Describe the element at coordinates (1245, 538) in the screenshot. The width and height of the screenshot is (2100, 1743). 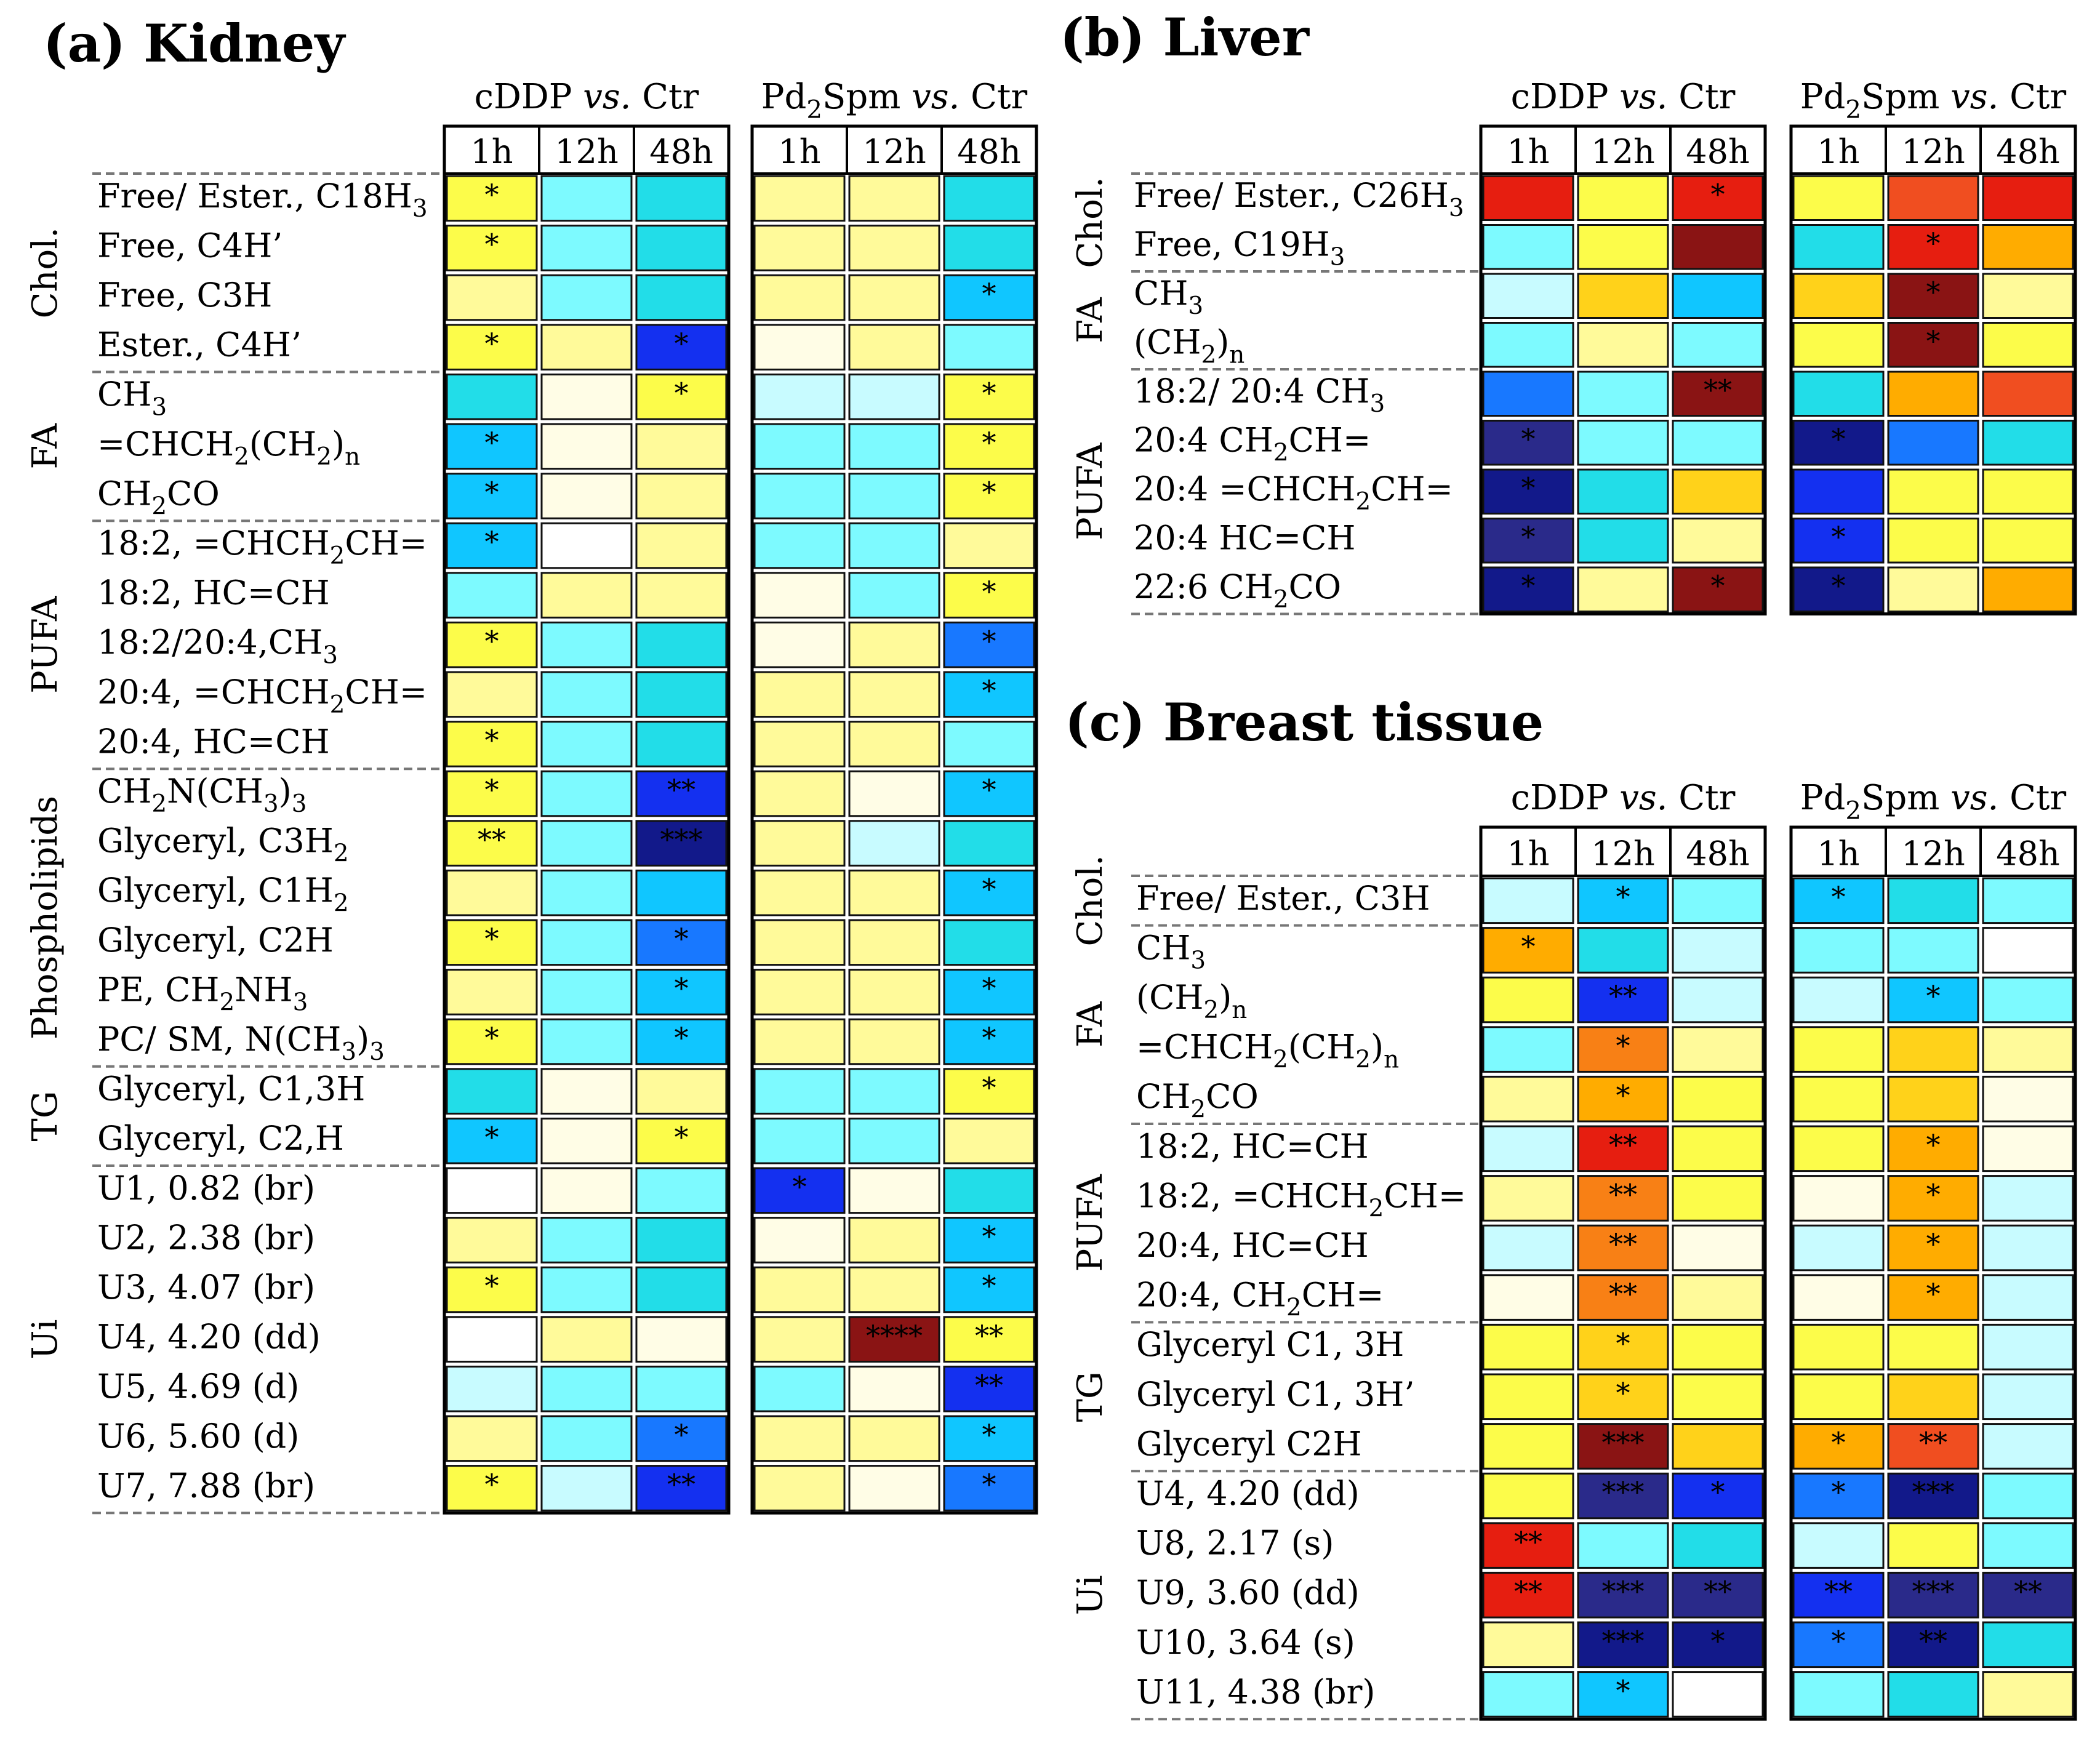
I see `row-label: 20:4 HC=CH` at that location.